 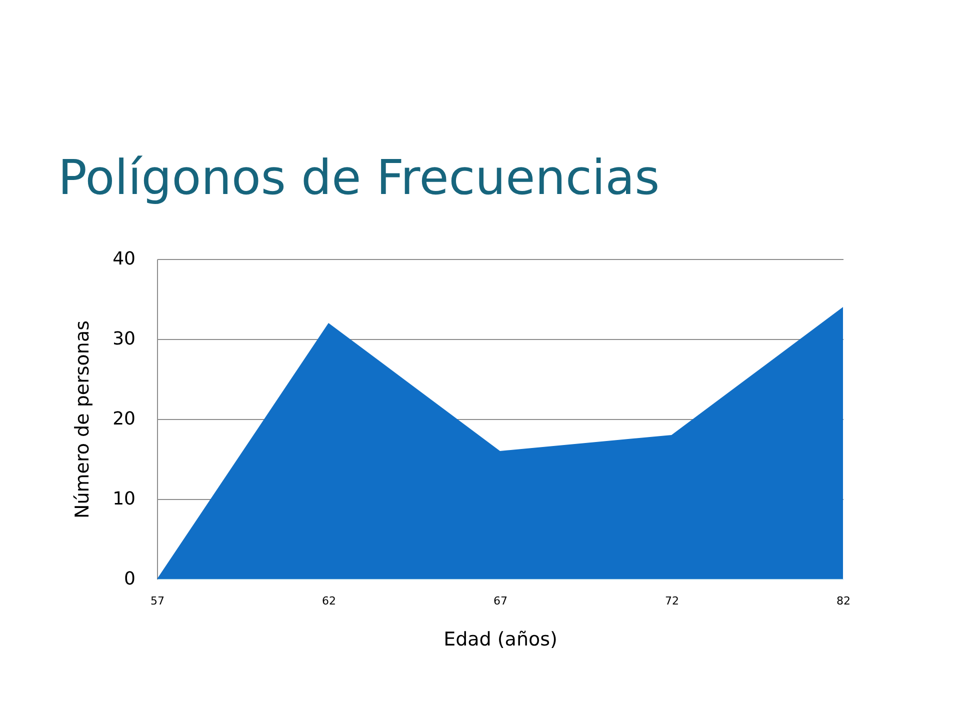 What do you see at coordinates (329, 601) in the screenshot?
I see `x-tick-label: 62` at bounding box center [329, 601].